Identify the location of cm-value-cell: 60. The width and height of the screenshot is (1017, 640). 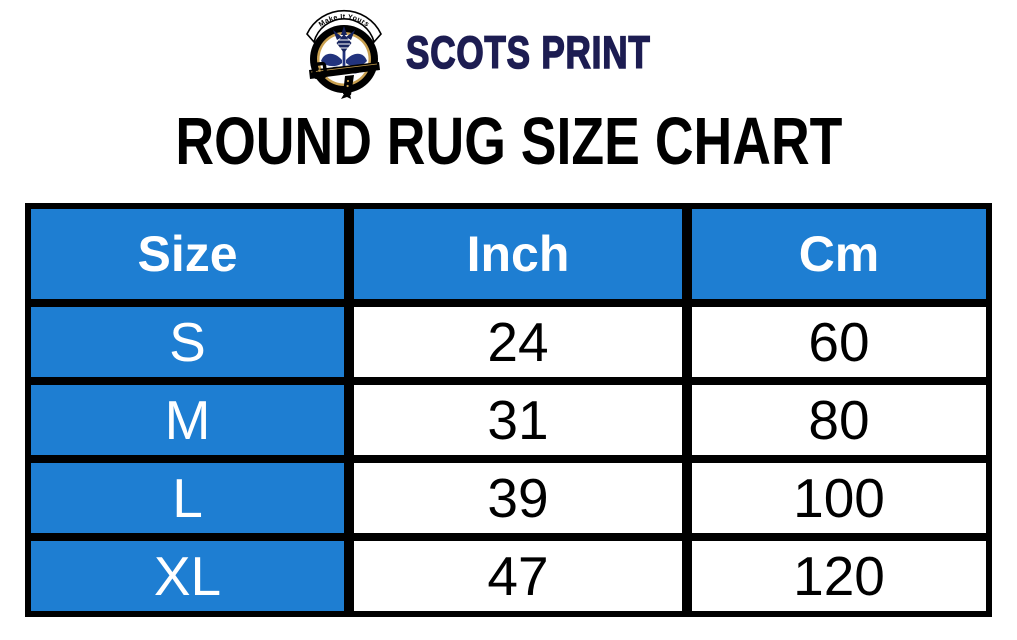
(839, 342).